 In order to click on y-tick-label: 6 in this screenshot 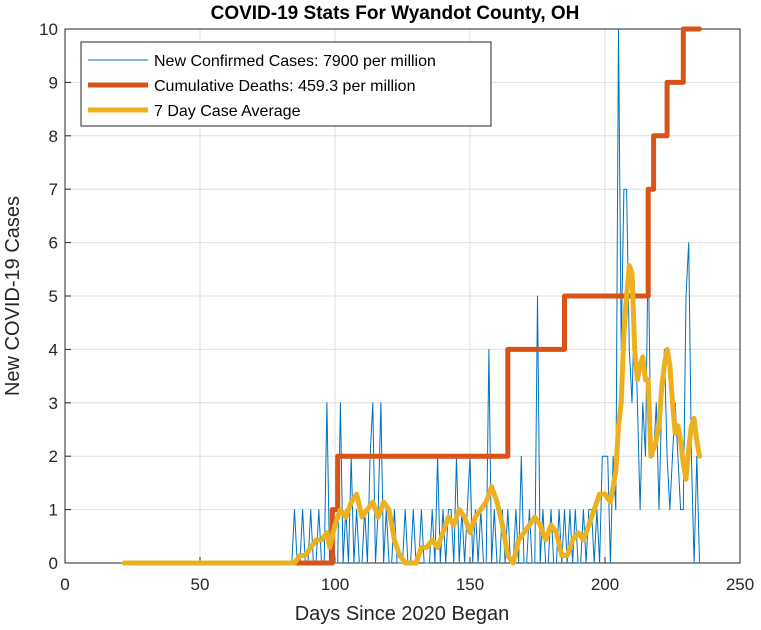, I will do `click(53, 243)`.